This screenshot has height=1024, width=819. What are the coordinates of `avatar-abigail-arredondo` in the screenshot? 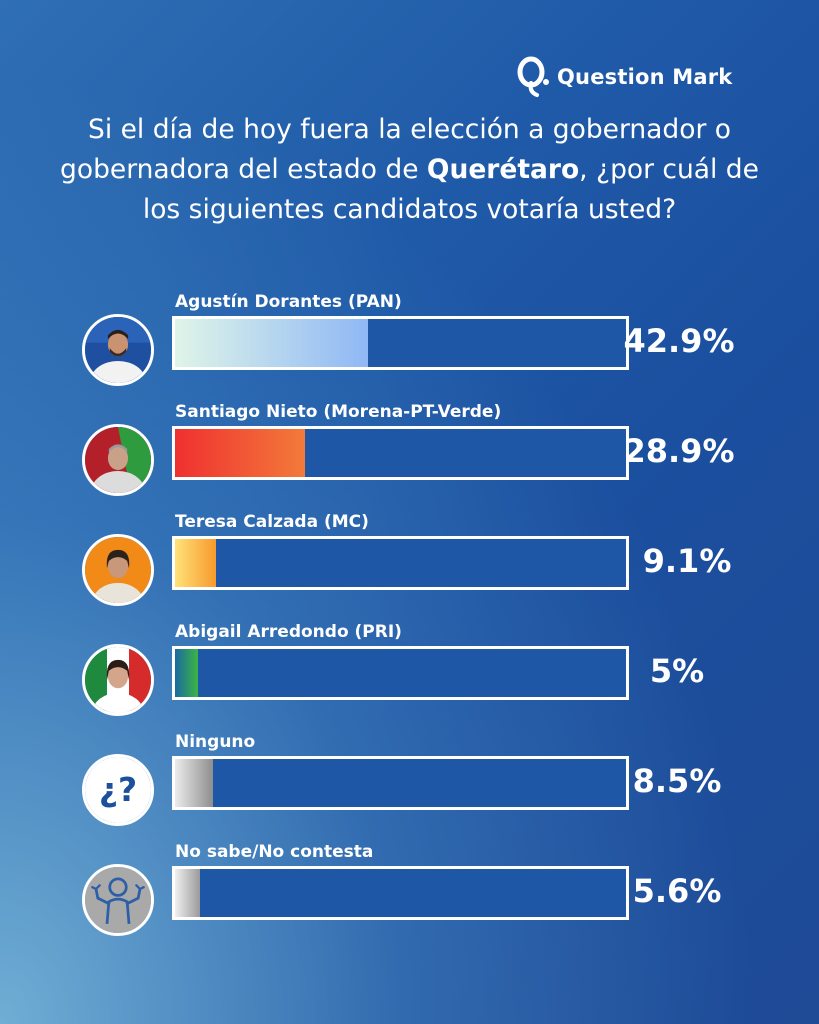 It's located at (118, 680).